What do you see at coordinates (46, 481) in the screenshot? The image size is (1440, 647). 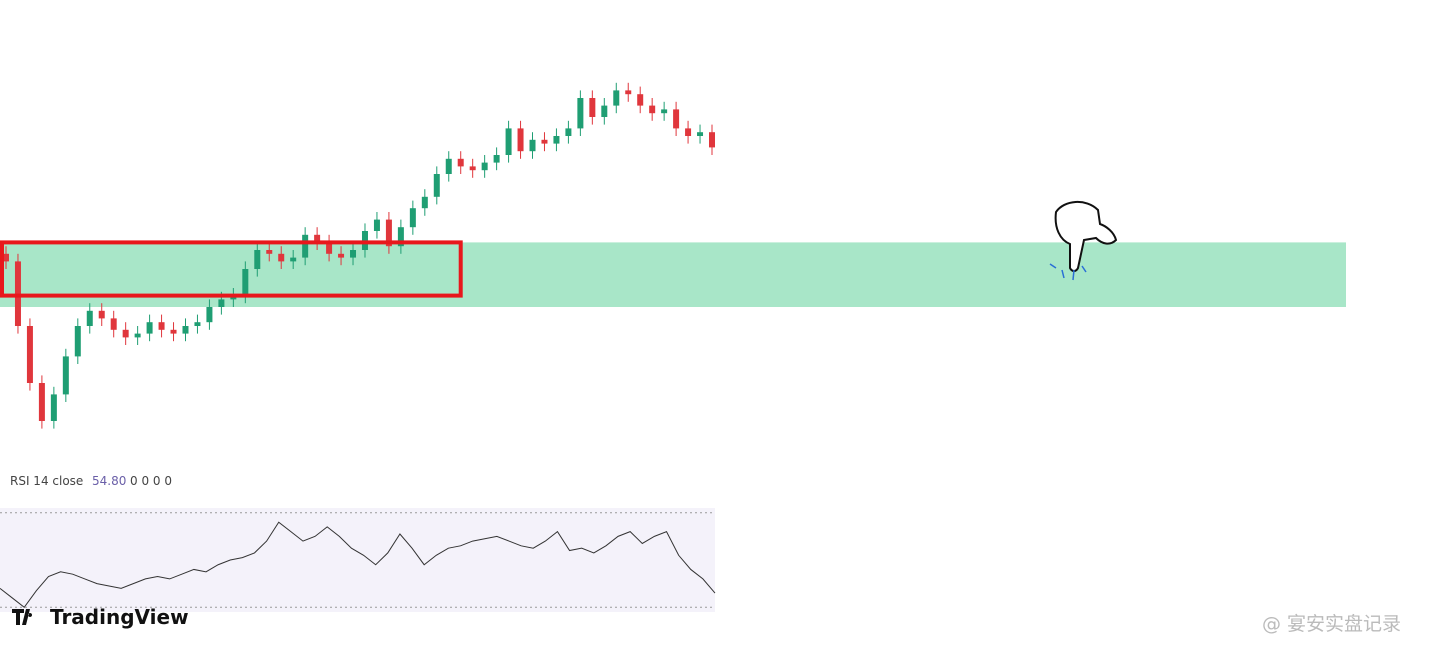 I see `rsi-label: RSI 14 close` at bounding box center [46, 481].